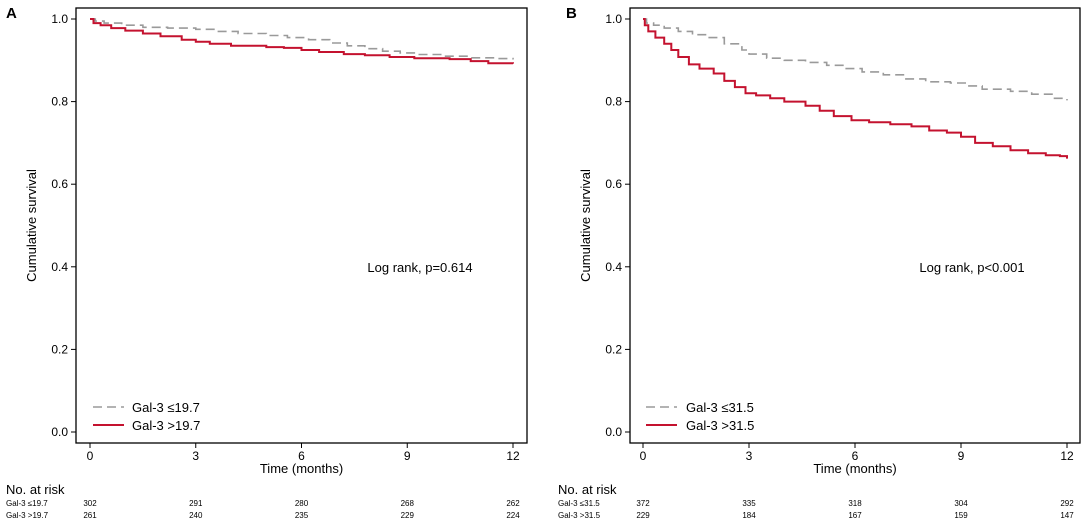 Image resolution: width=1084 pixels, height=526 pixels. What do you see at coordinates (855, 503) in the screenshot?
I see `panel-b-risk-value: 318` at bounding box center [855, 503].